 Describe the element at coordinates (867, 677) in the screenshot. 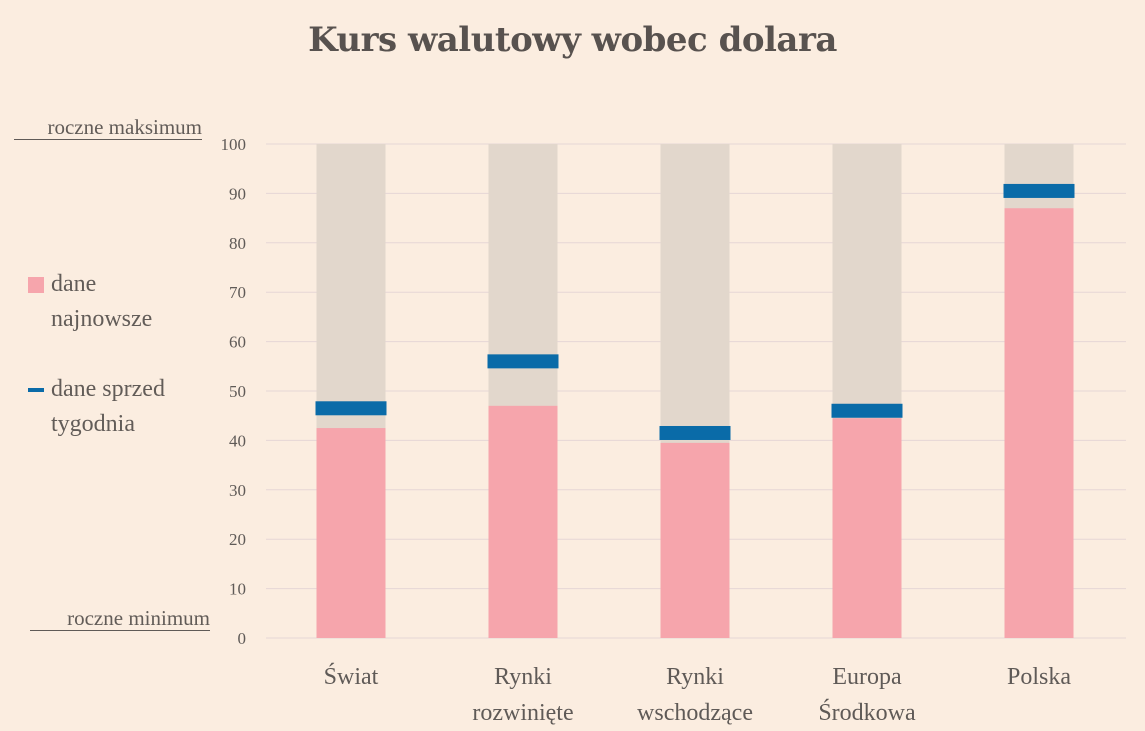

I see `category-label: Europa` at that location.